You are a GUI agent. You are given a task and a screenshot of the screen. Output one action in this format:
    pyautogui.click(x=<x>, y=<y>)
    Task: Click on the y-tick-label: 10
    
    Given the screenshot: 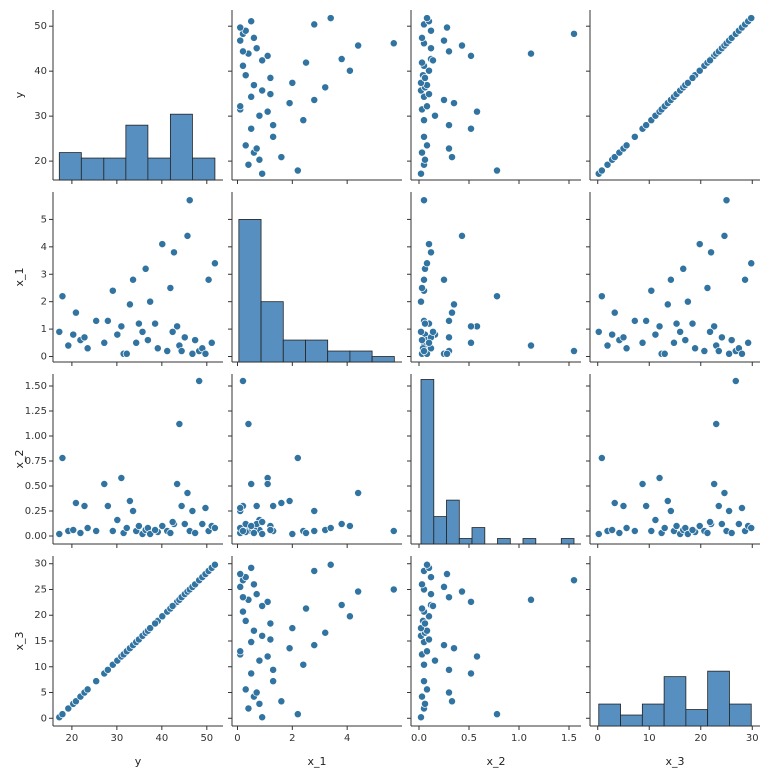 What is the action you would take?
    pyautogui.click(x=40, y=667)
    